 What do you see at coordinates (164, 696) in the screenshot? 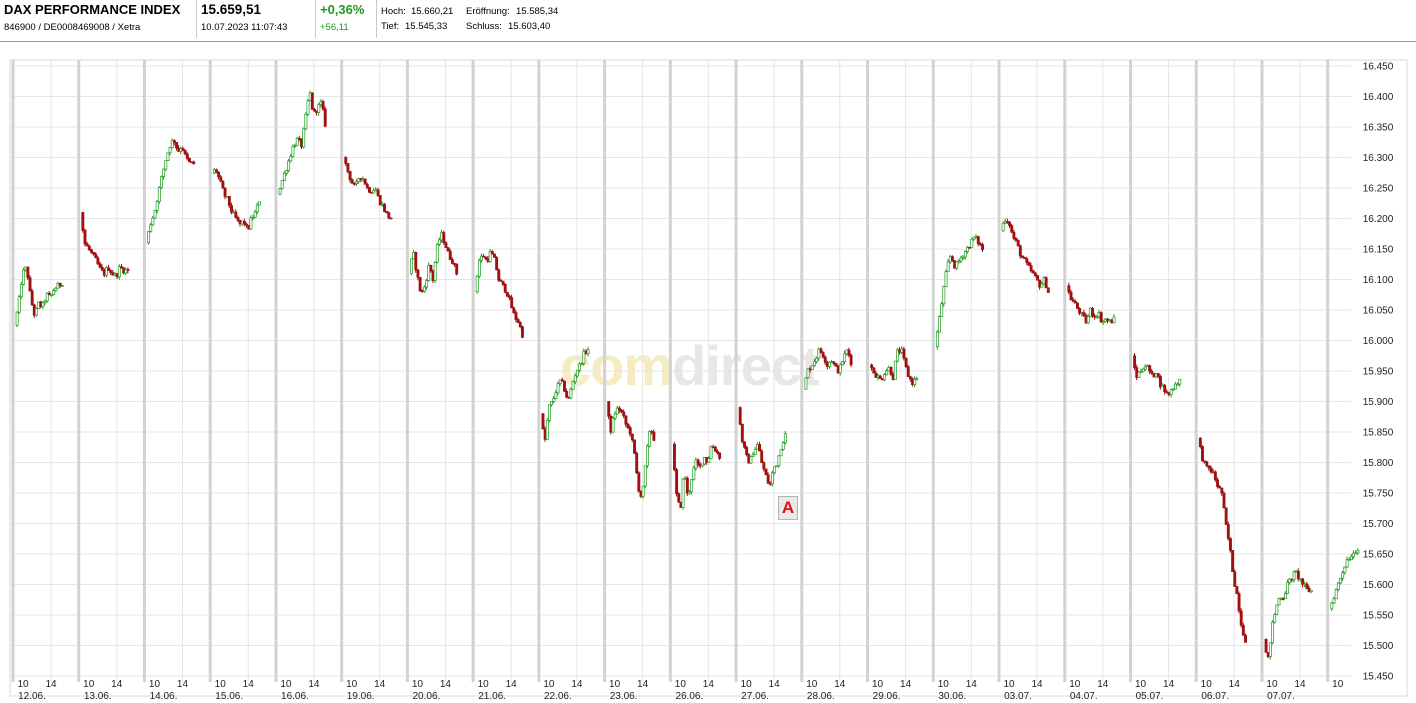
I see `day-label: 14.06.` at bounding box center [164, 696].